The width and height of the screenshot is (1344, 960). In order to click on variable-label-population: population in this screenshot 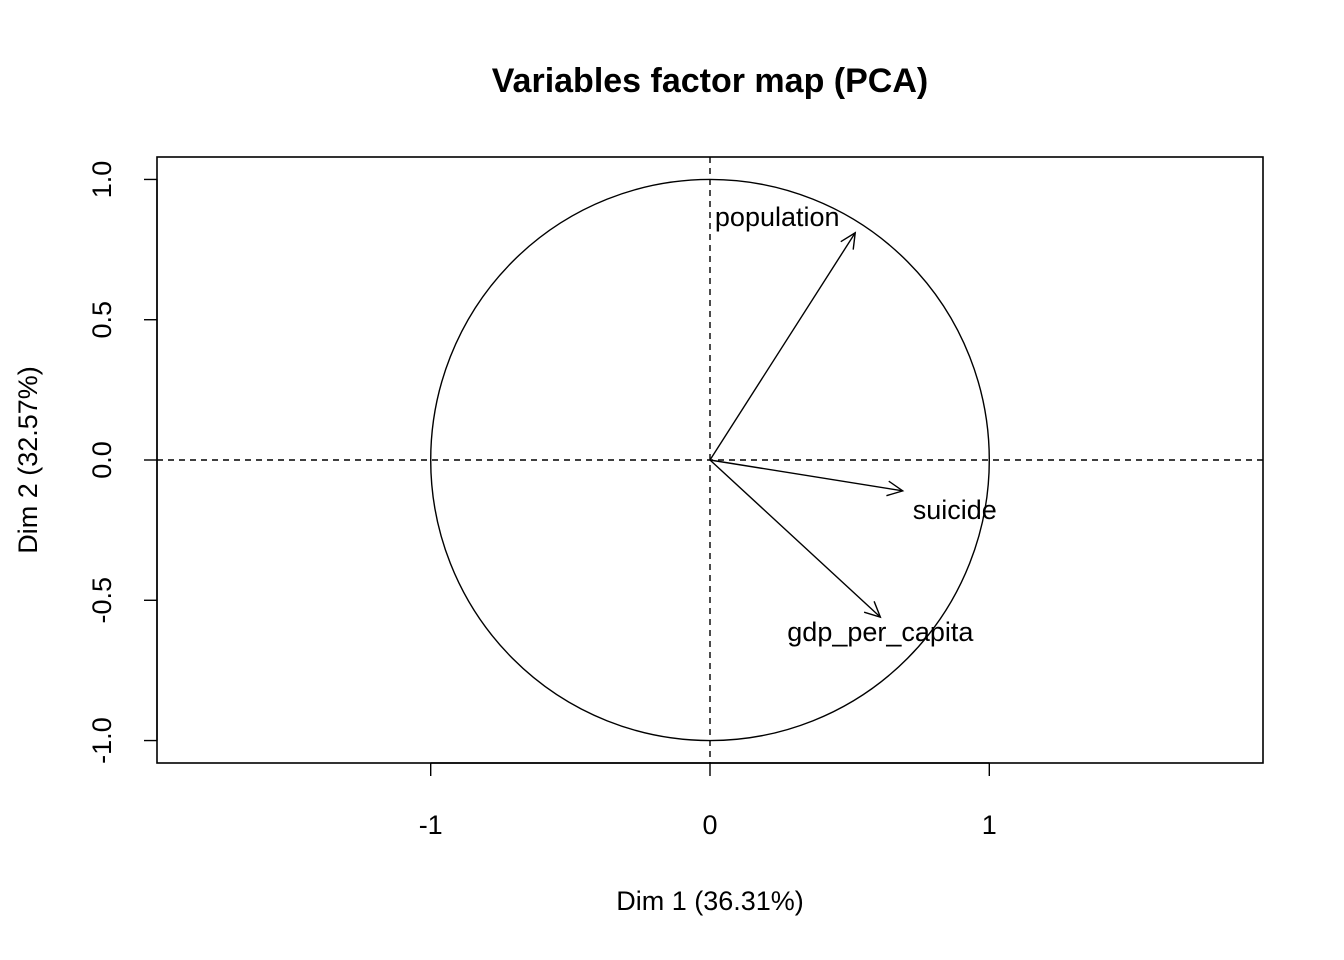, I will do `click(777, 217)`.